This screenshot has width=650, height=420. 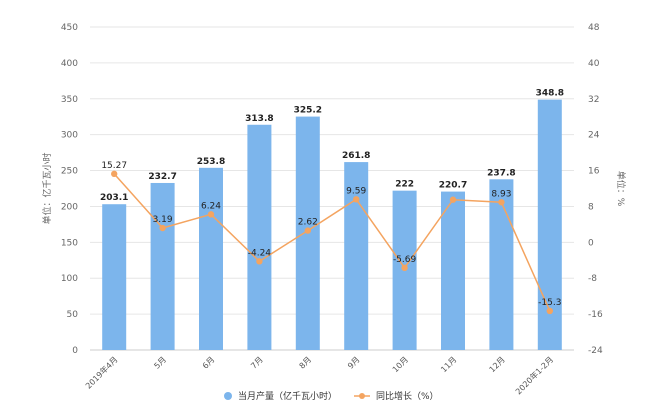 I want to click on y-left-tick-label: 100, so click(x=69, y=279).